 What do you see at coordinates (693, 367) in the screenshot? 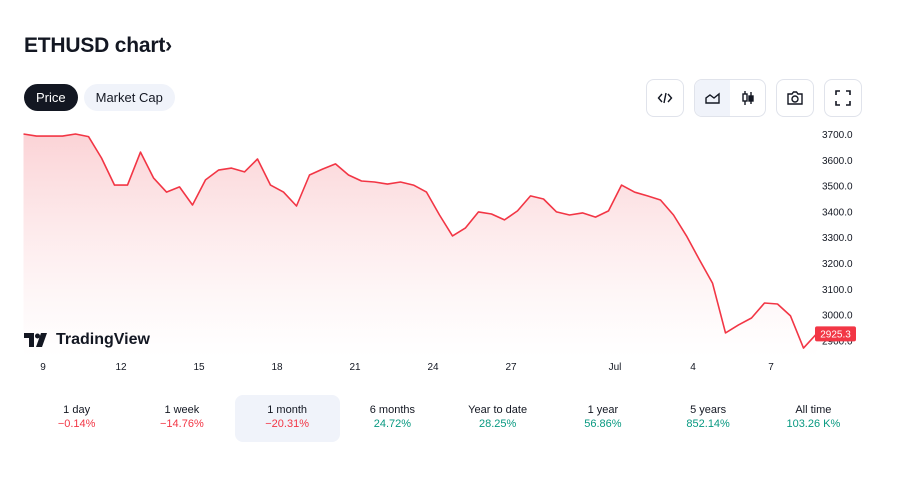
I see `x-tick-label: 4` at bounding box center [693, 367].